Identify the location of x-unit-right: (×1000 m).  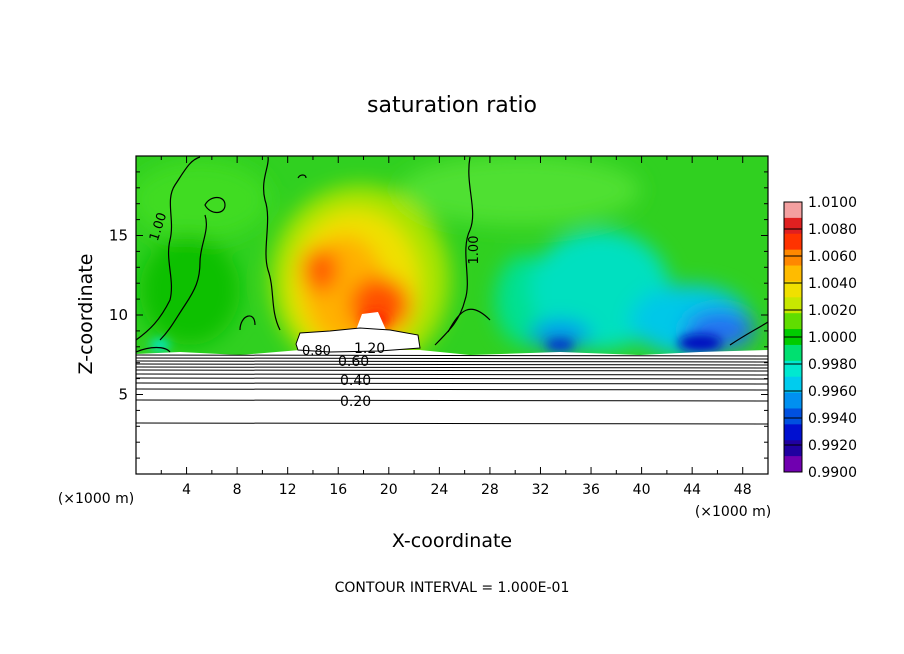
(733, 512).